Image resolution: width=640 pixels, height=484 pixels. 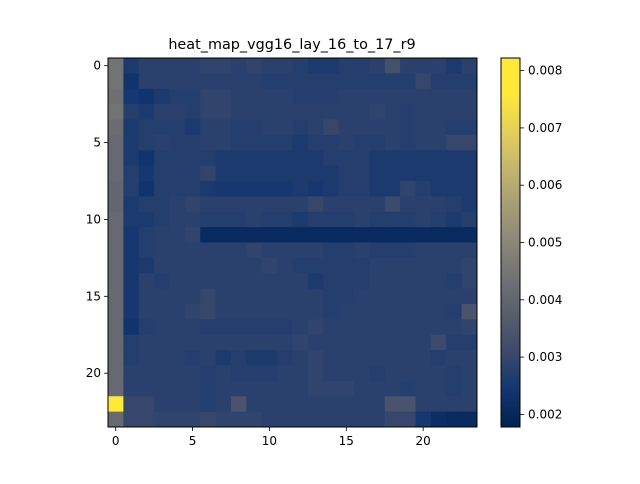 What do you see at coordinates (545, 128) in the screenshot?
I see `colorbar-tick-label: 0.007` at bounding box center [545, 128].